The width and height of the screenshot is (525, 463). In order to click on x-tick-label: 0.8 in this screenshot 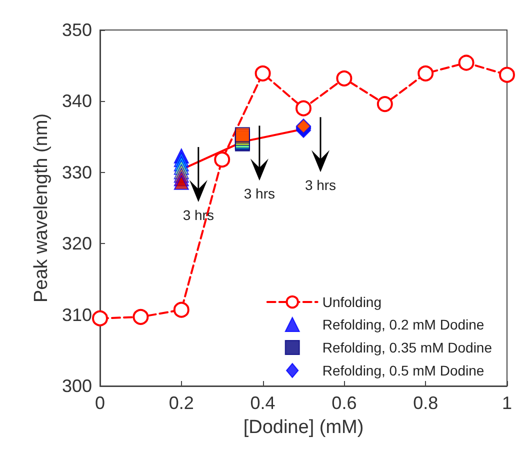, I will do `click(425, 403)`.